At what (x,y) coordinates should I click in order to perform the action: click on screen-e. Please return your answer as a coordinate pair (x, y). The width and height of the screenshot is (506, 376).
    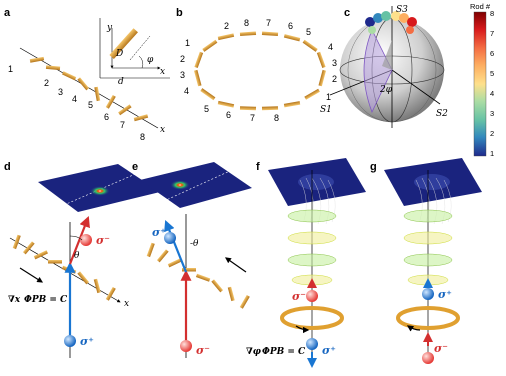
    Looking at the image, I should click on (196, 185).